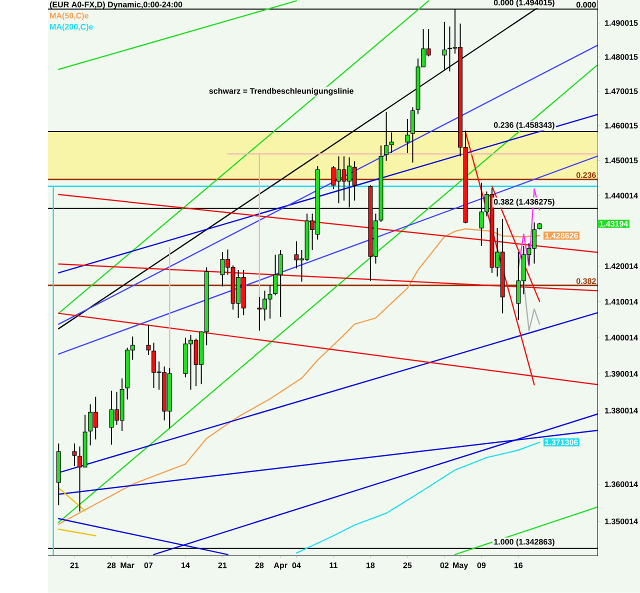 Image resolution: width=640 pixels, height=593 pixels. I want to click on y-tick-label: 1.460015, so click(621, 125).